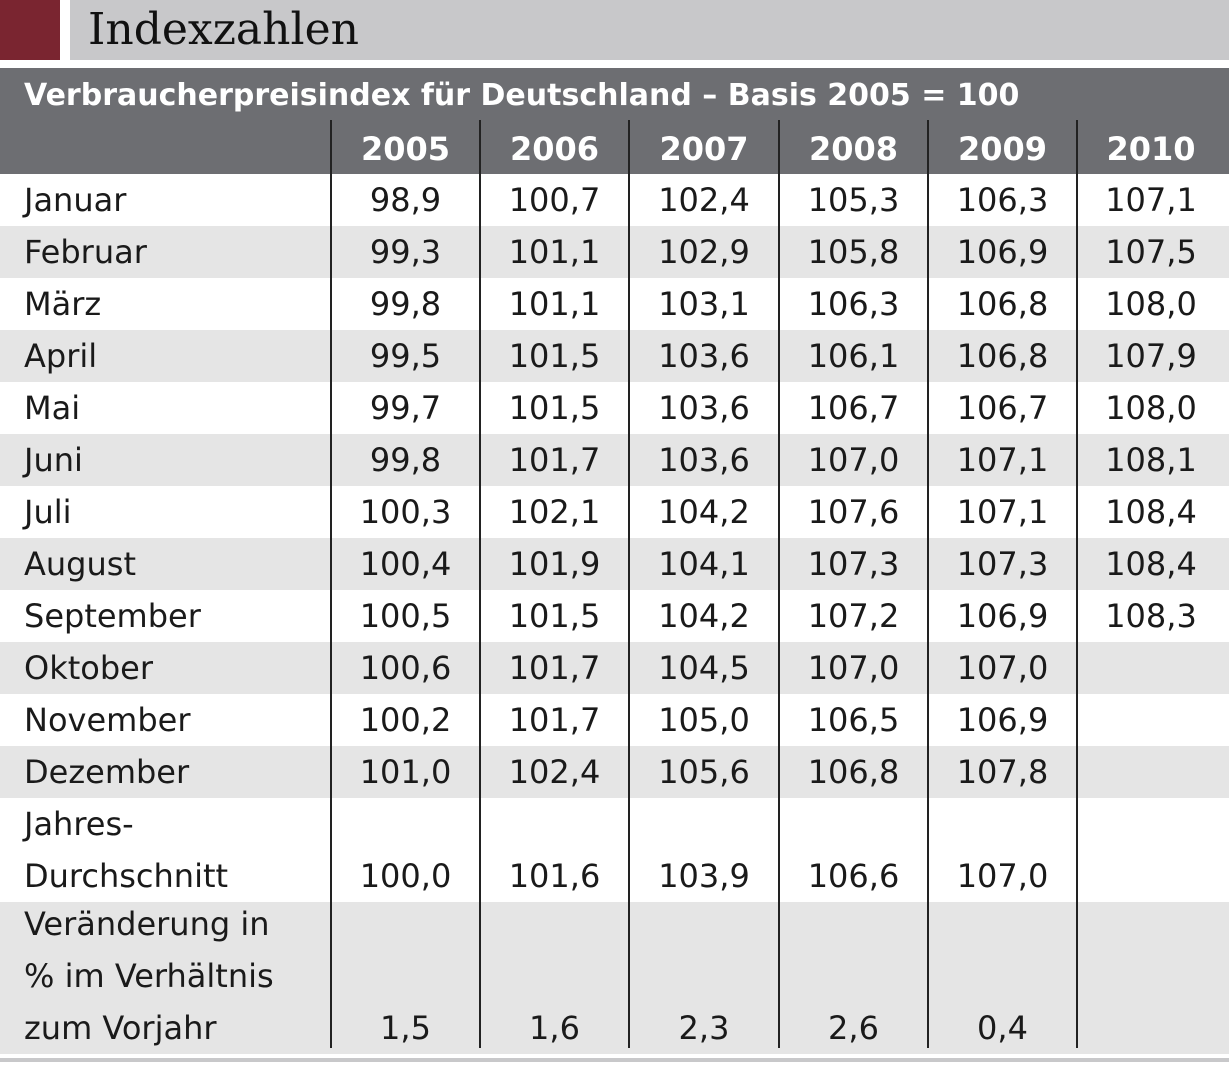 This screenshot has width=1229, height=1071. What do you see at coordinates (554, 564) in the screenshot?
I see `value-cell-2006: 101,9` at bounding box center [554, 564].